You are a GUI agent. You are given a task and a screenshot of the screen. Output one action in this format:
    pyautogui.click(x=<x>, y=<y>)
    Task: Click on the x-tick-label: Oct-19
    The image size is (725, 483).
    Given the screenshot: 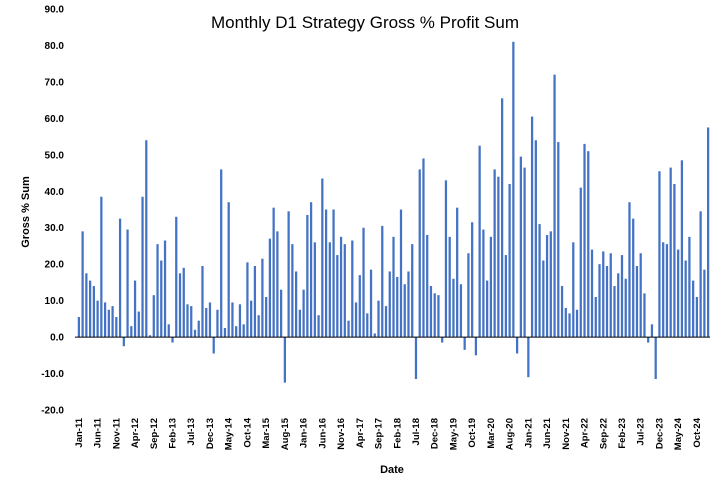 What is the action you would take?
    pyautogui.click(x=472, y=433)
    